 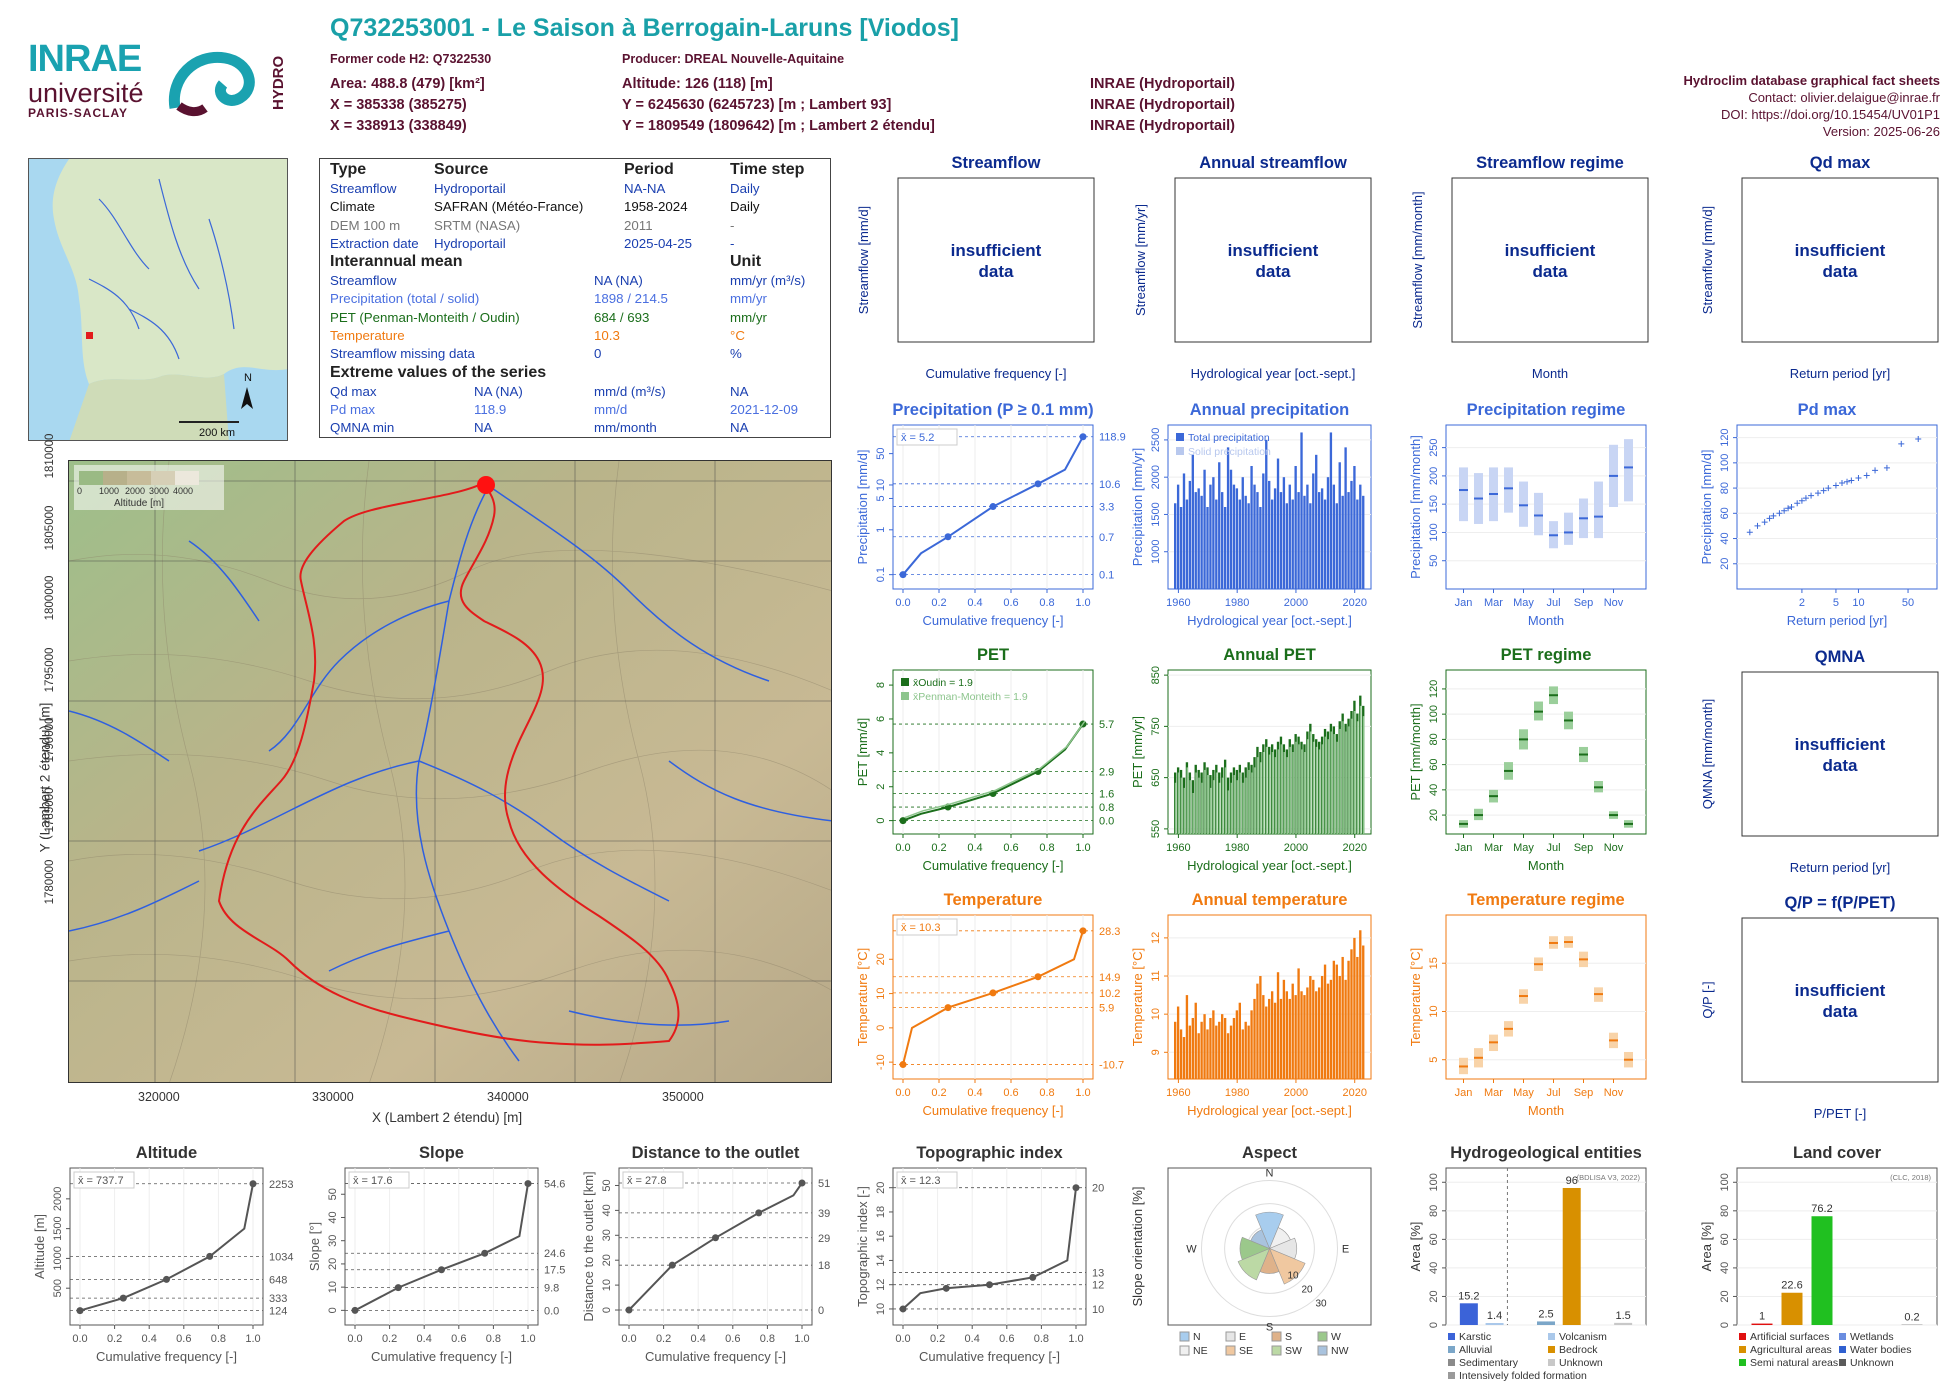 What do you see at coordinates (1553, 603) in the screenshot?
I see `precip_regime-xtick-label: Jul` at bounding box center [1553, 603].